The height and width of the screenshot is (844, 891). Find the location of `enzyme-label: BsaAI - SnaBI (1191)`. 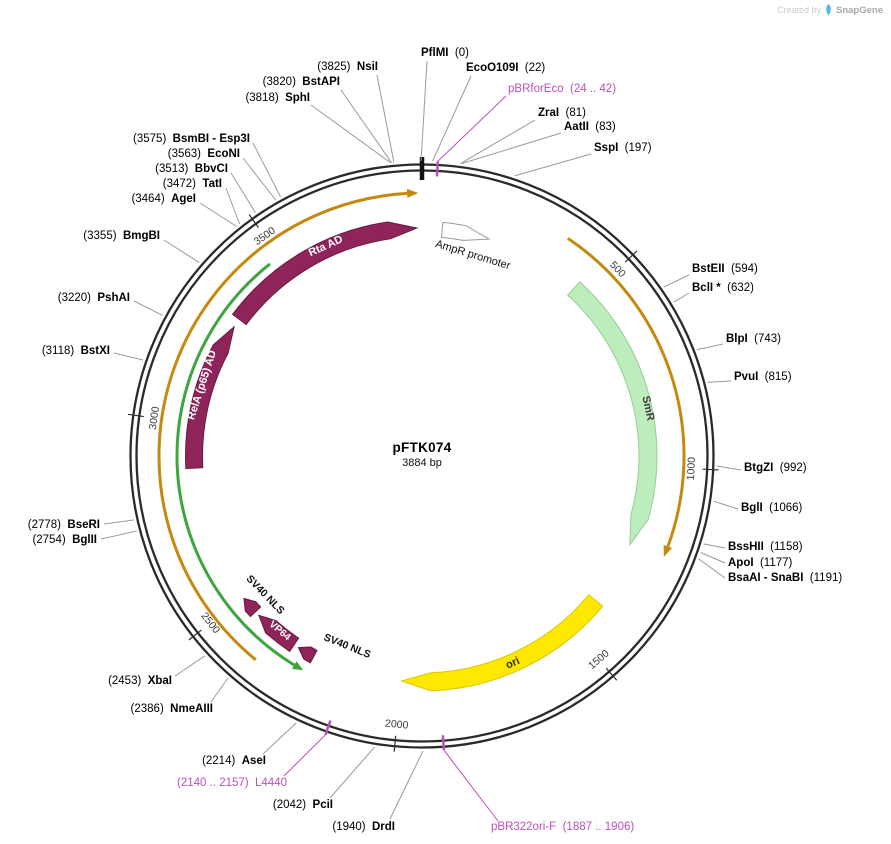

enzyme-label: BsaAI - SnaBI (1191) is located at coordinates (785, 578).